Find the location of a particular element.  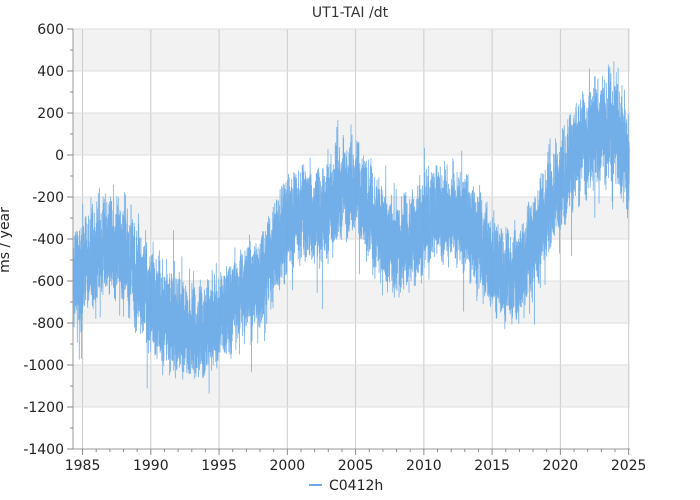

legend-label-c0412h: C0412h is located at coordinates (356, 486).